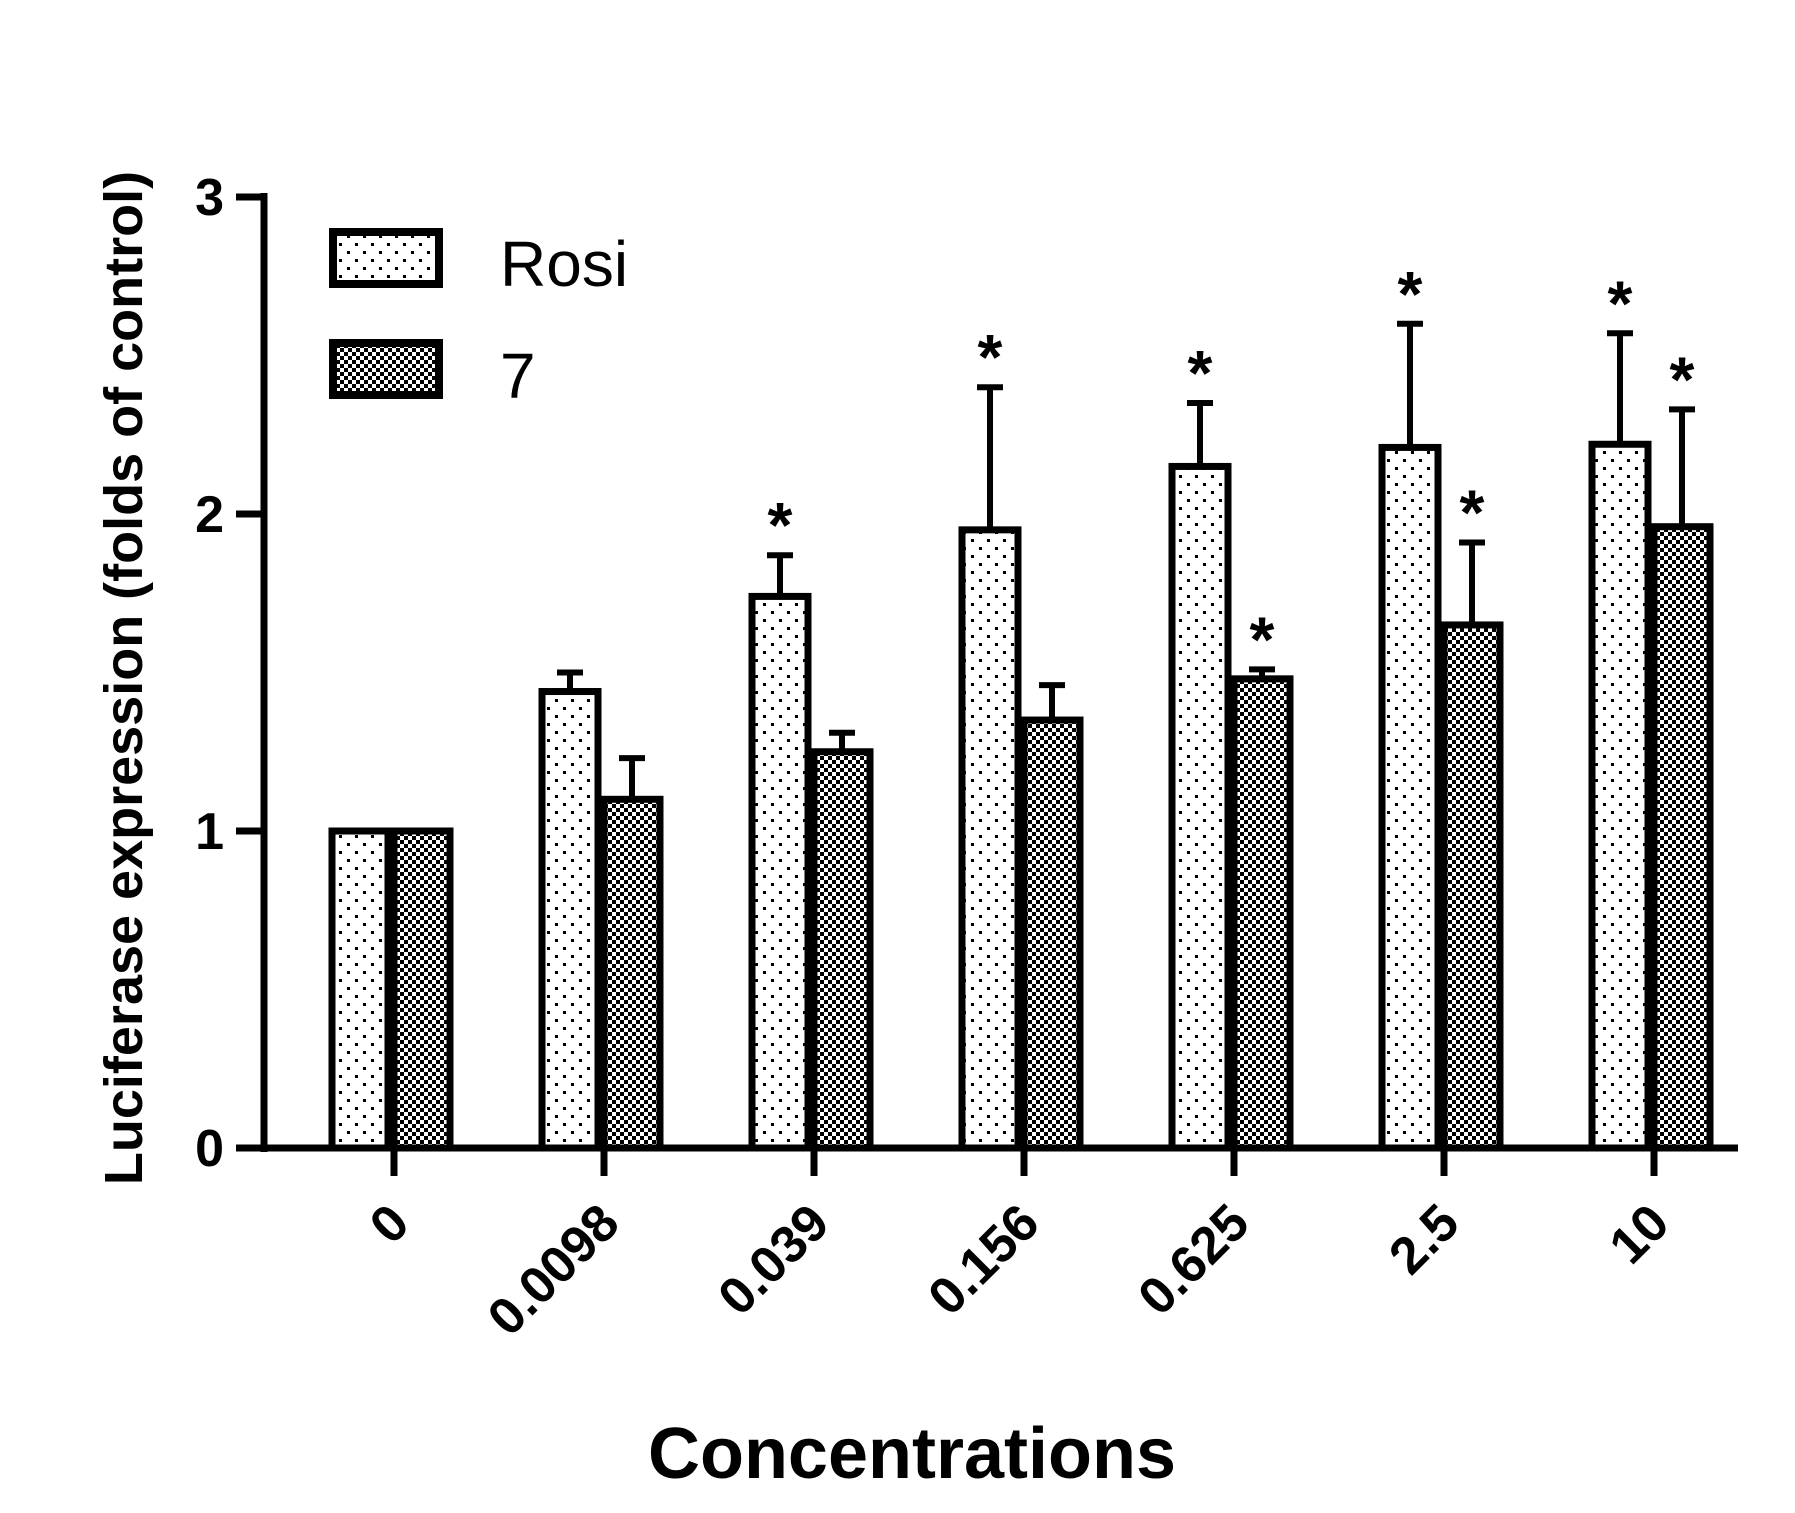 The height and width of the screenshot is (1513, 1795). I want to click on legend-label-7: 7, so click(518, 376).